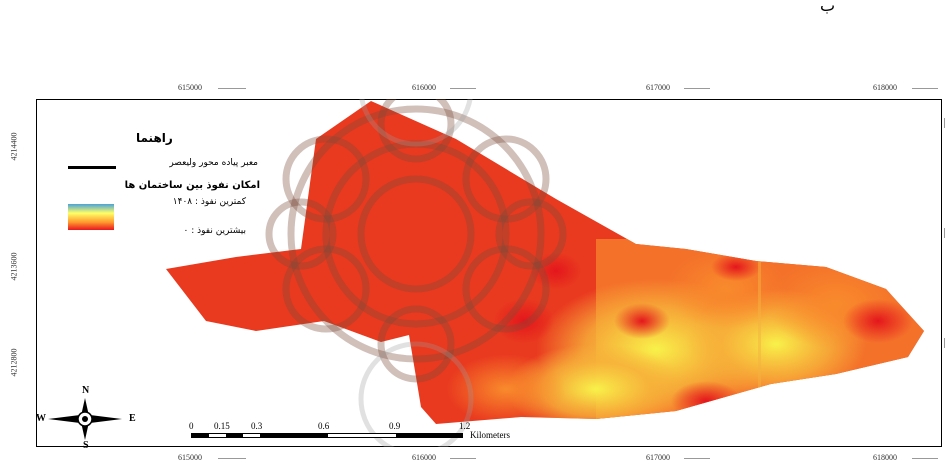  Describe the element at coordinates (91, 217) in the screenshot. I see `legend-color-ramp` at that location.